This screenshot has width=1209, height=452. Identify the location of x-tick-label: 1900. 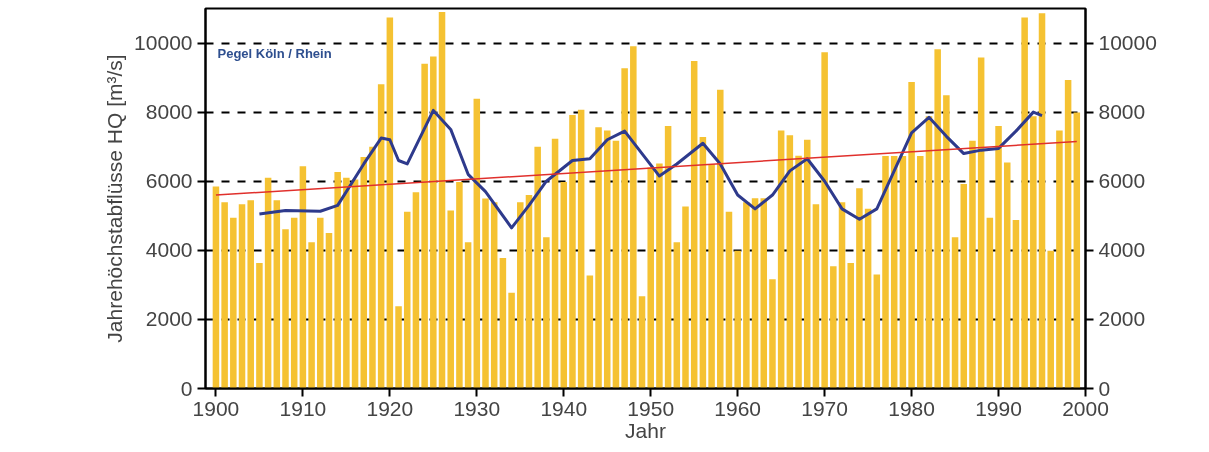
(216, 408).